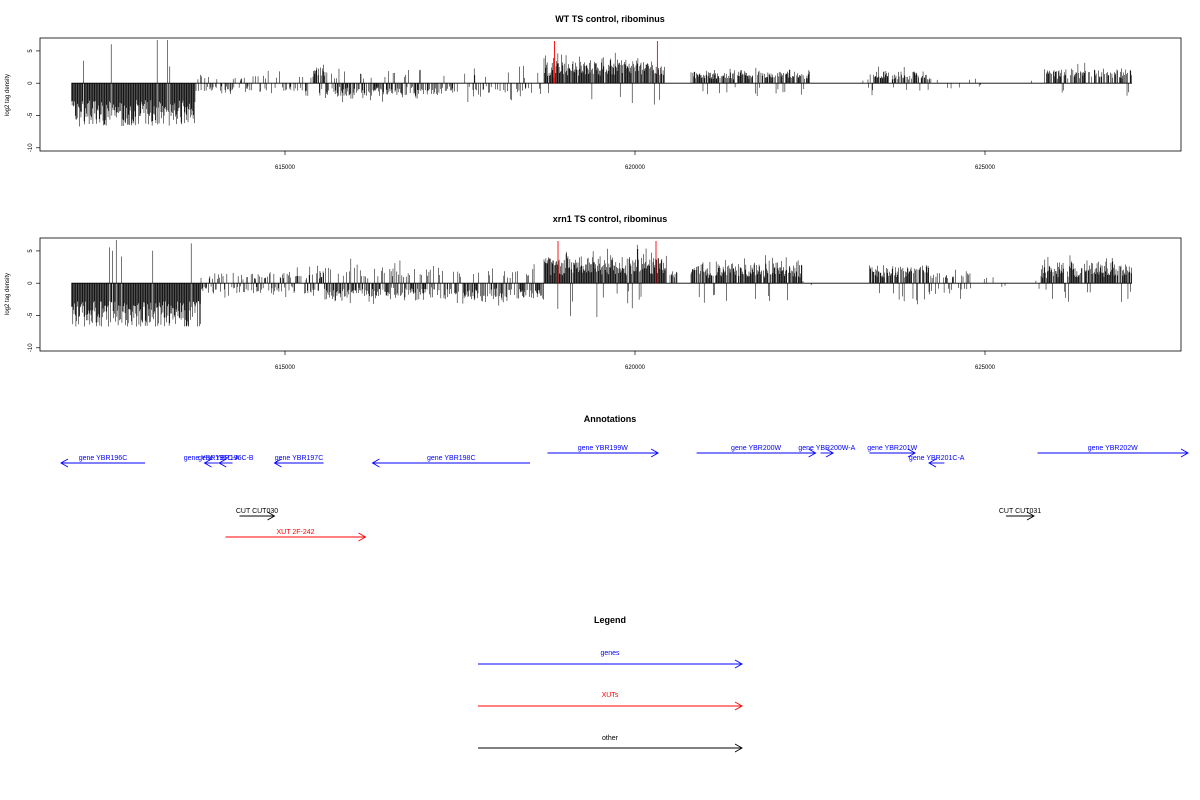 The height and width of the screenshot is (800, 1200). Describe the element at coordinates (31, 283) in the screenshot. I see `xrn1-ytick-label: 0` at that location.